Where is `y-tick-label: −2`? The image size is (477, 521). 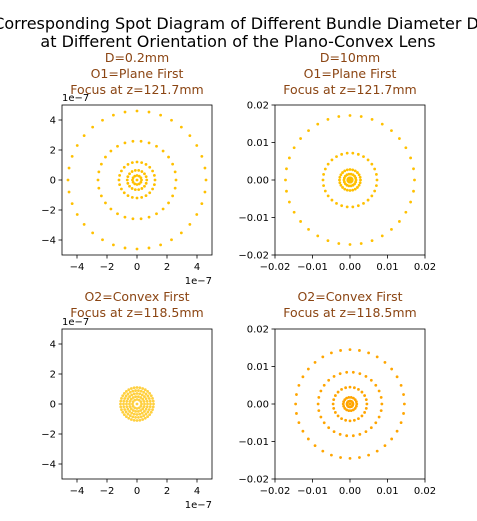 y-tick-label: −2 is located at coordinates (48, 211).